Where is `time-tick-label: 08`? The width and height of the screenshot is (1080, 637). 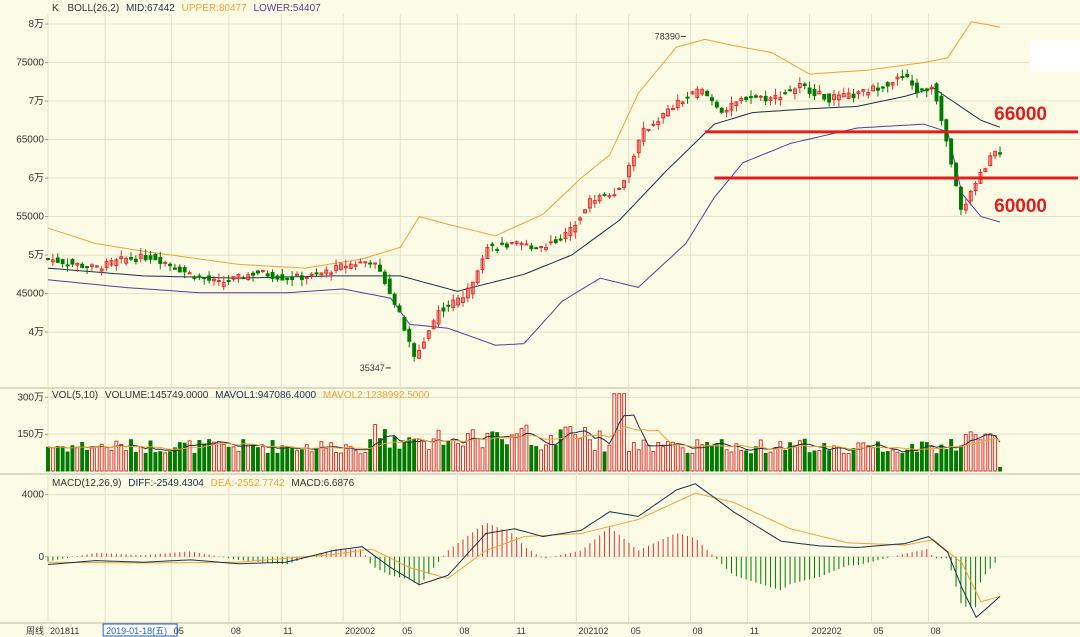
time-tick-label: 08 is located at coordinates (464, 631).